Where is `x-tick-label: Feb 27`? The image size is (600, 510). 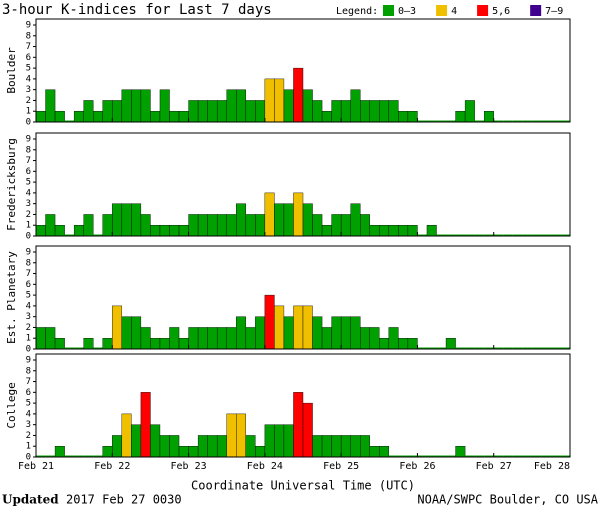
x-tick-label: Feb 27 is located at coordinates (494, 466).